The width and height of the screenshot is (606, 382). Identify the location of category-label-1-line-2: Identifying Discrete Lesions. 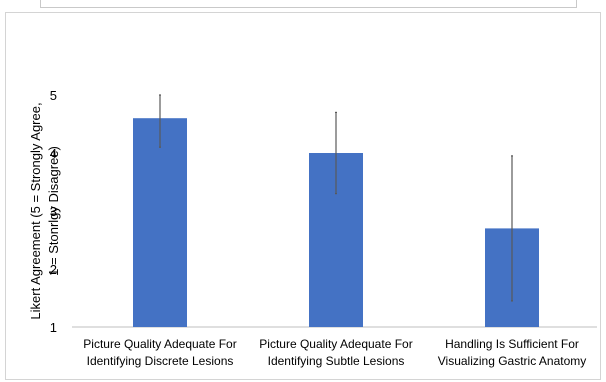
(160, 361).